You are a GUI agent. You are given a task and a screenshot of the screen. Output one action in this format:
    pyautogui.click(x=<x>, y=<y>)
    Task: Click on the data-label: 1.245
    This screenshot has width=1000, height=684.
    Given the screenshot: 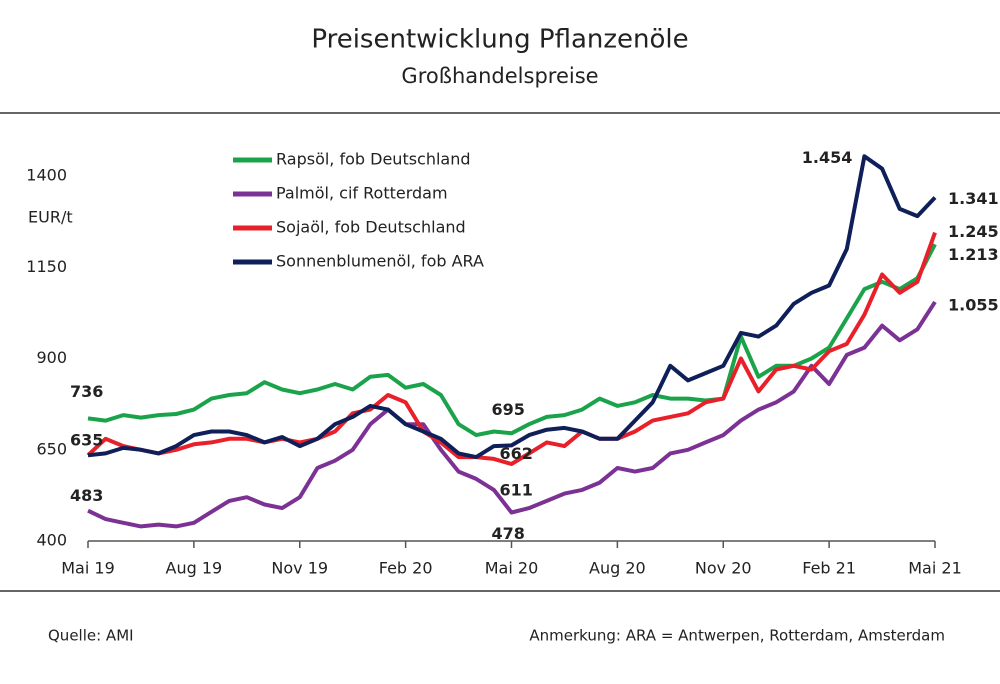 What is the action you would take?
    pyautogui.click(x=973, y=231)
    